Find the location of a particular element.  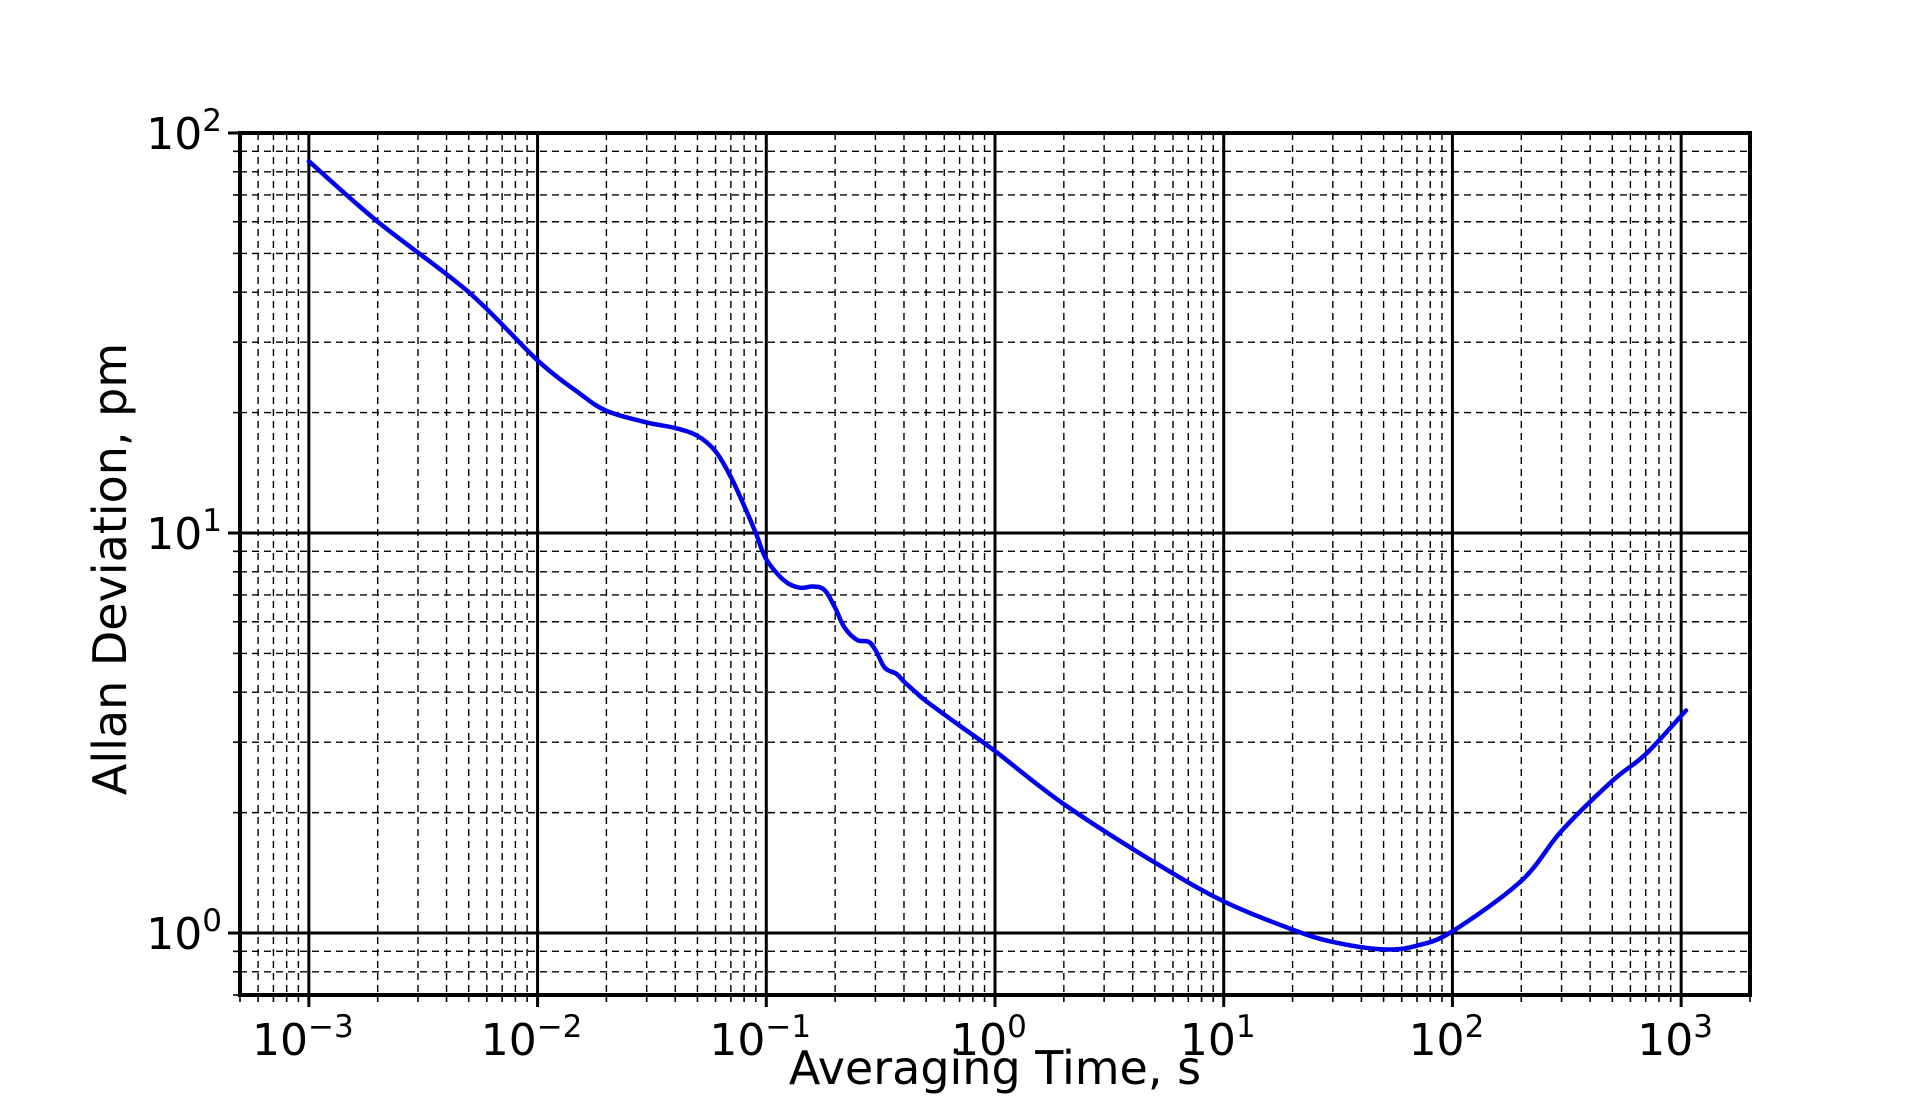

x-tick-label: 10² is located at coordinates (1447, 1037).